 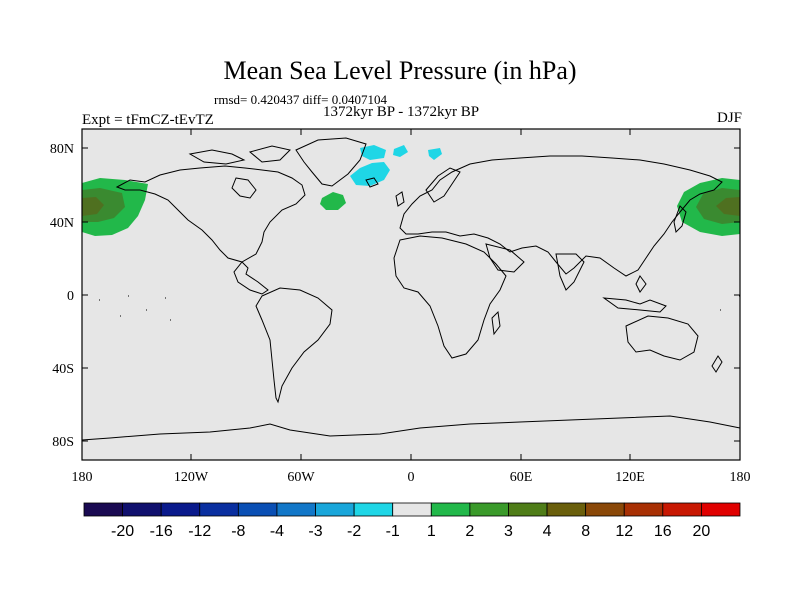 What do you see at coordinates (301, 477) in the screenshot?
I see `lon-label-60w: 60W` at bounding box center [301, 477].